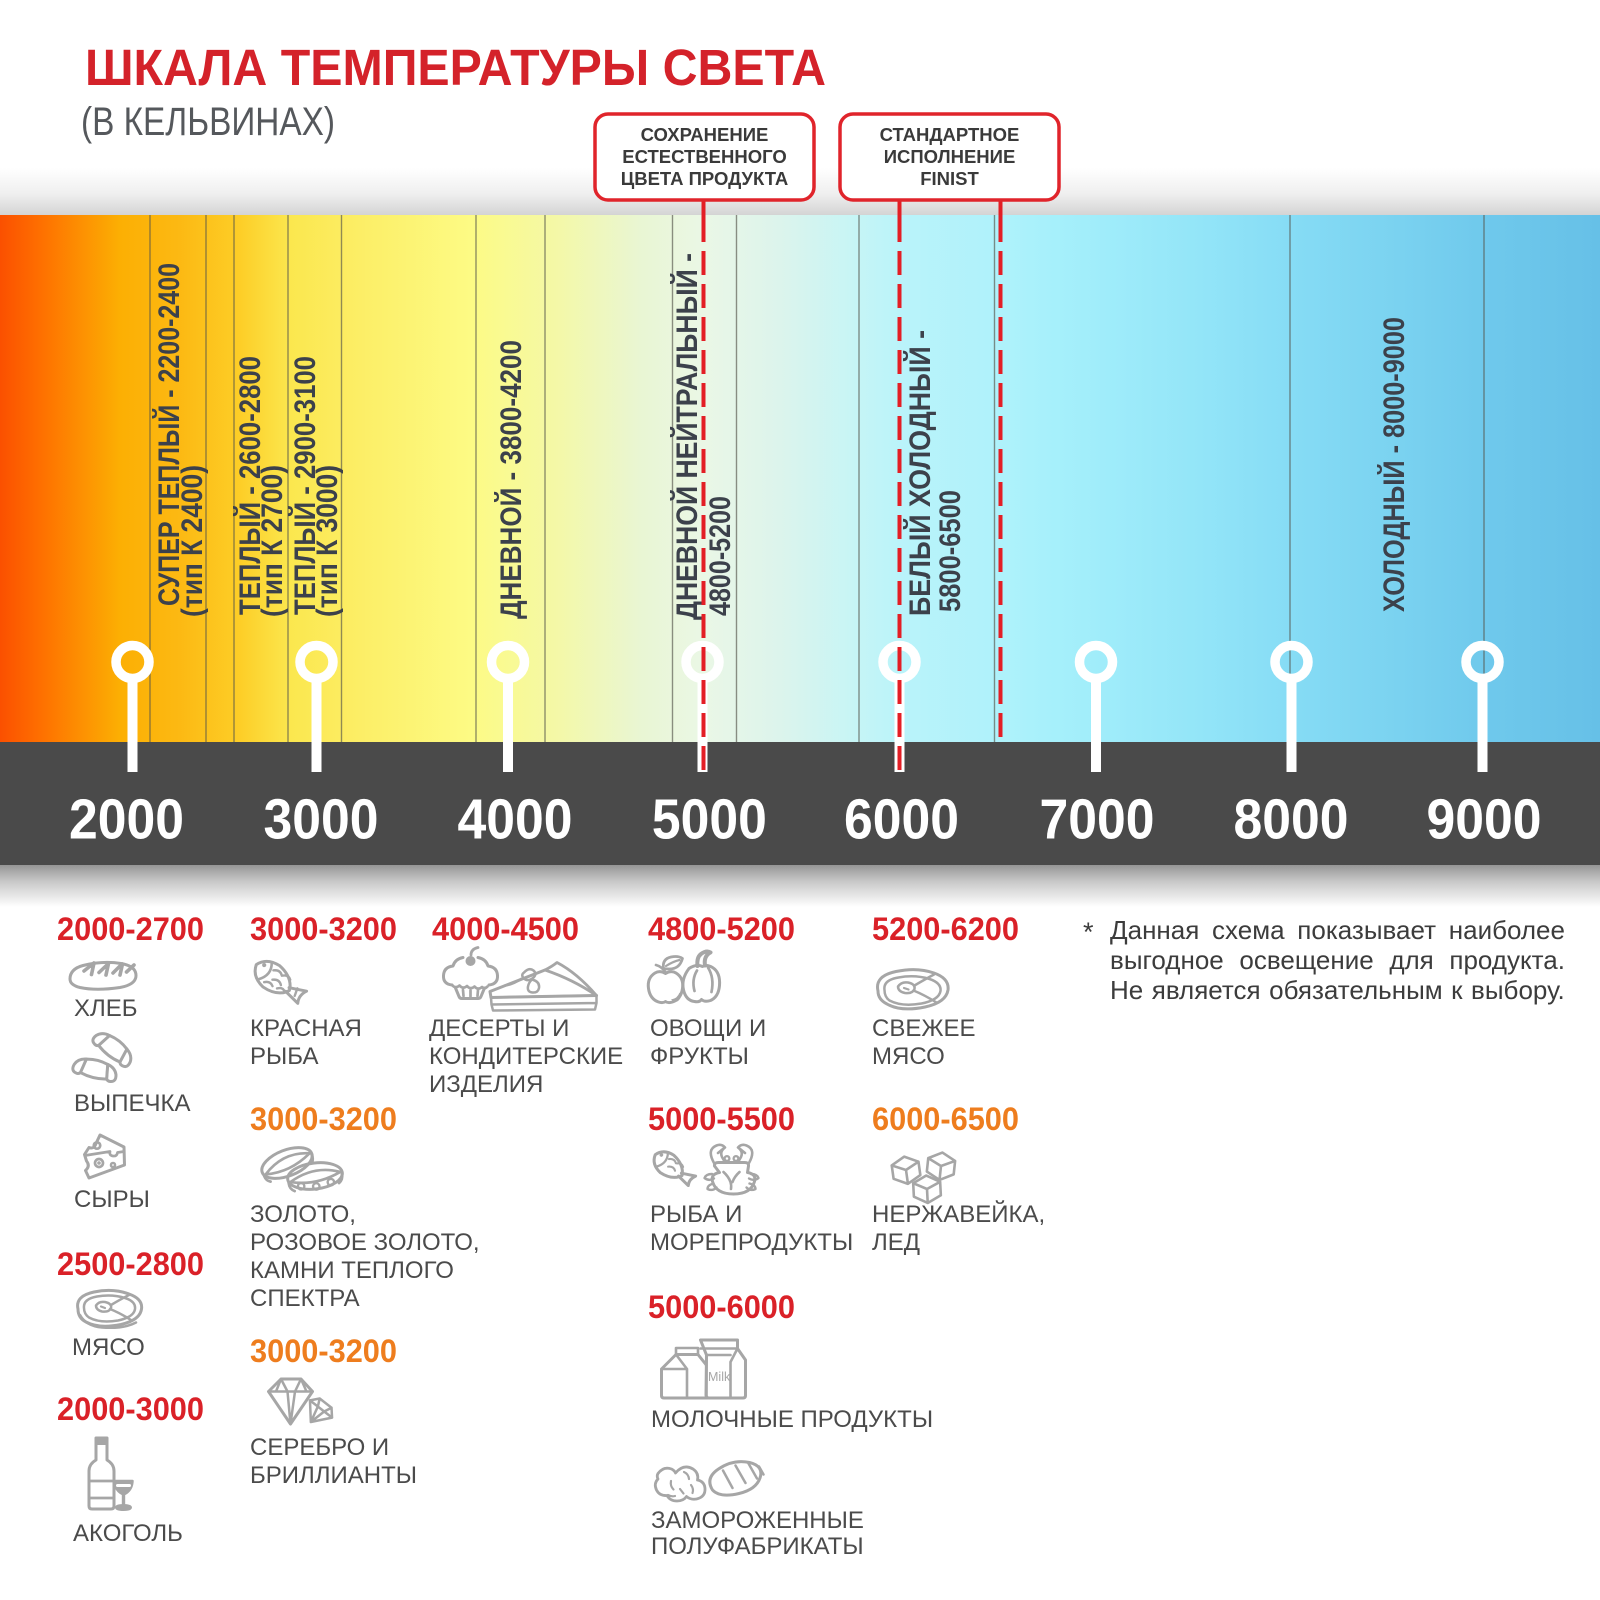 The image size is (1600, 1600). I want to click on svg-text: ИСПОЛНЕНИЕ, so click(950, 156).